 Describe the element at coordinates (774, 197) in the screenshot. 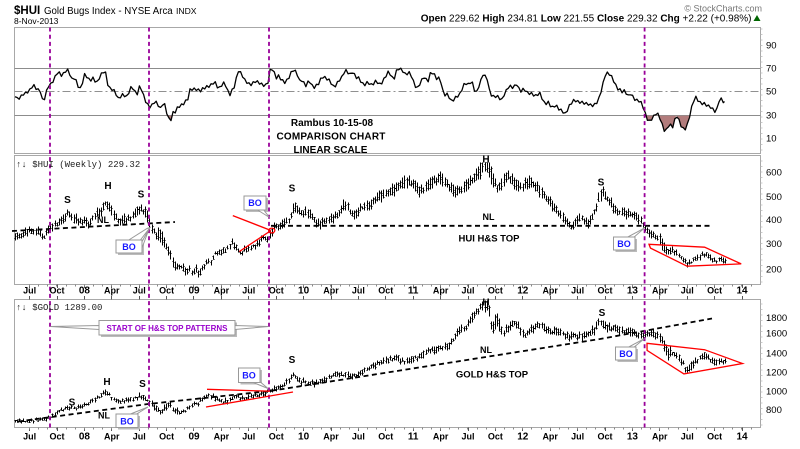

I see `svg-text: 500` at that location.